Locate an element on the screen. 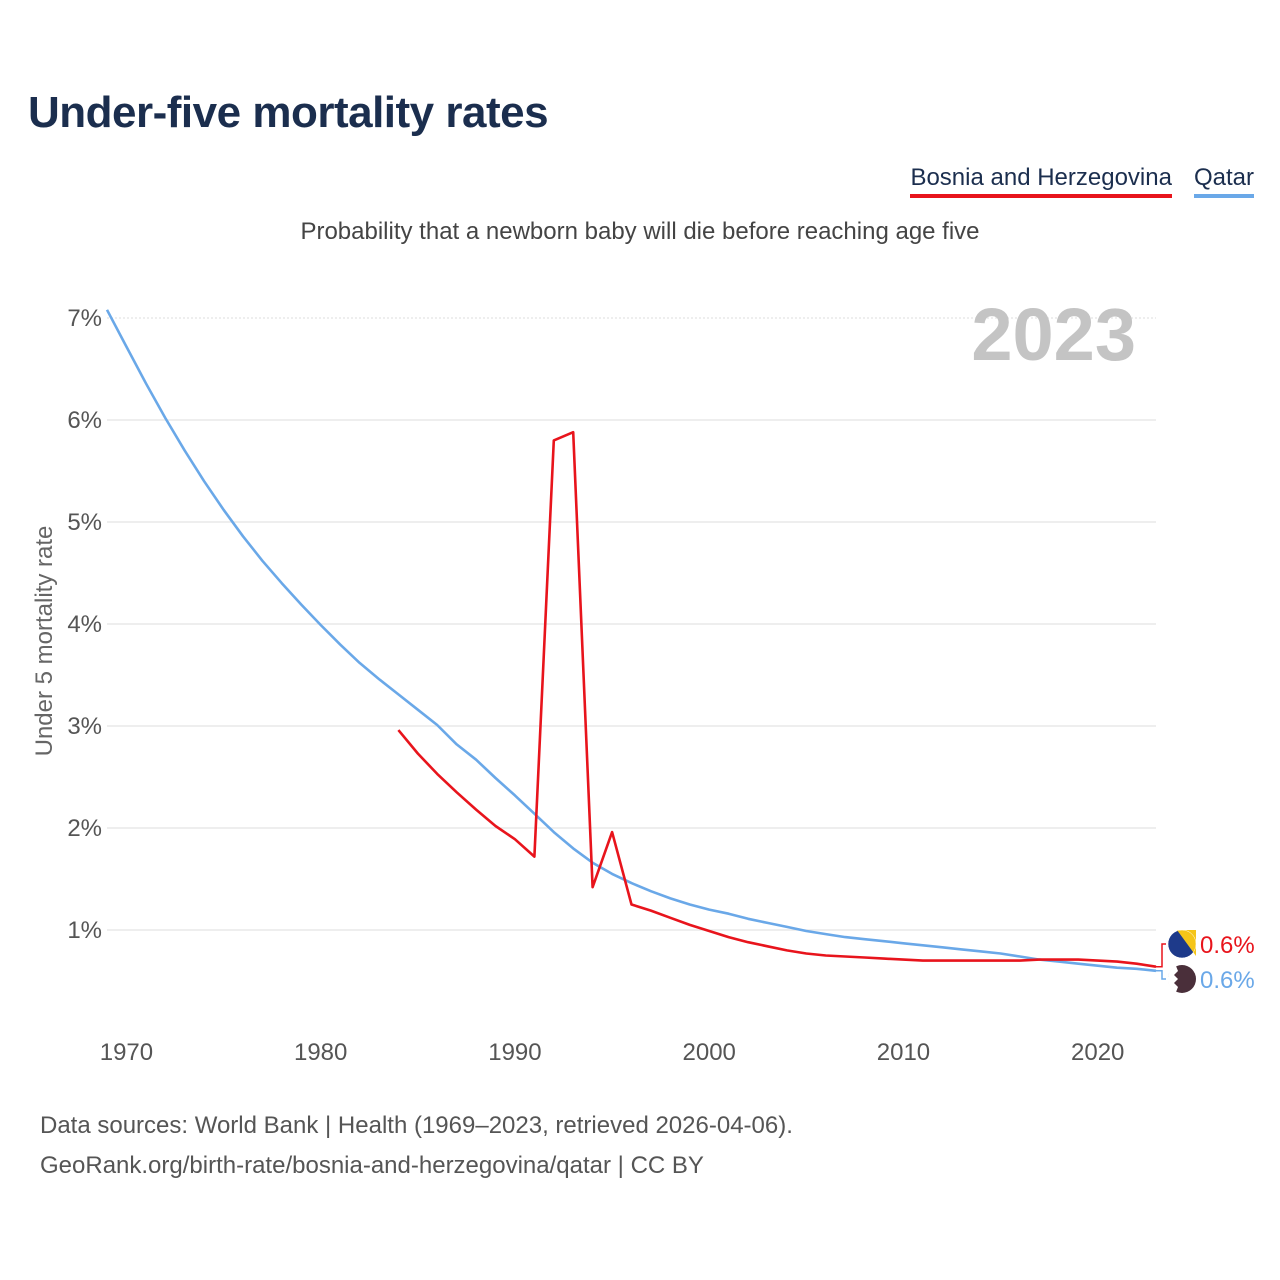 This screenshot has width=1280, height=1280. x-tick-label: 1970 is located at coordinates (126, 1052).